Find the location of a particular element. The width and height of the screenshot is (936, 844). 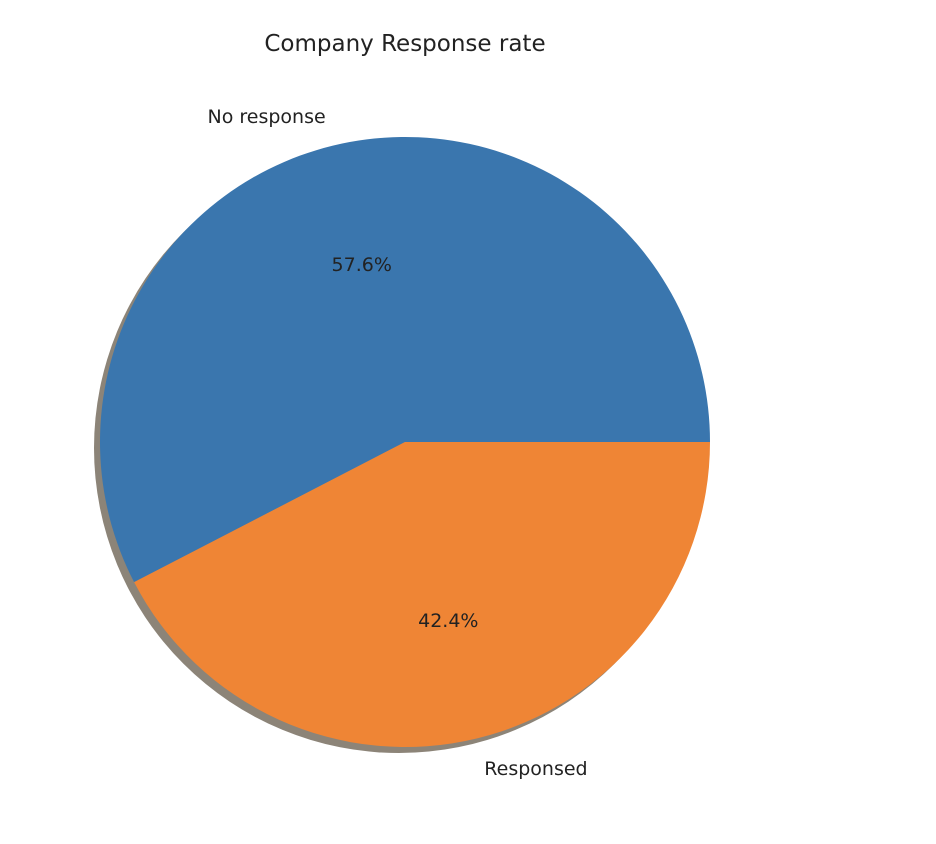

chart-title: Company Response rate is located at coordinates (404, 44).